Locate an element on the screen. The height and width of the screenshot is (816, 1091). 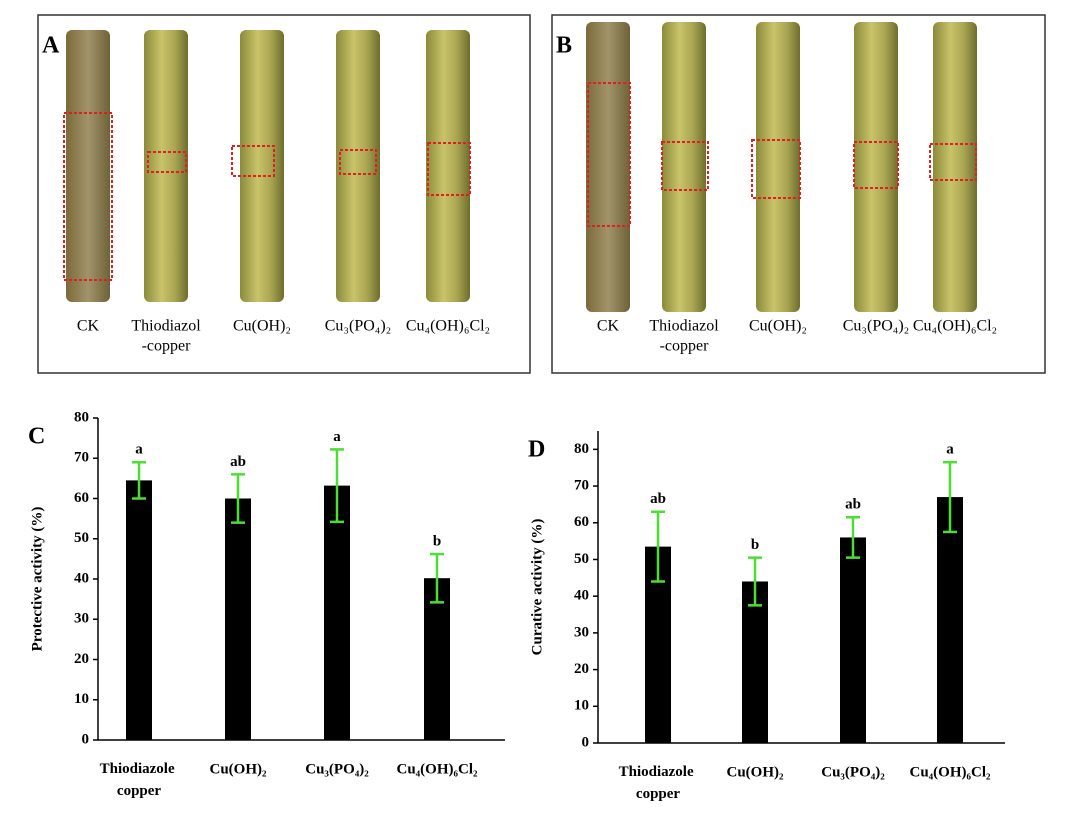
panel-letter: C is located at coordinates (36, 437).